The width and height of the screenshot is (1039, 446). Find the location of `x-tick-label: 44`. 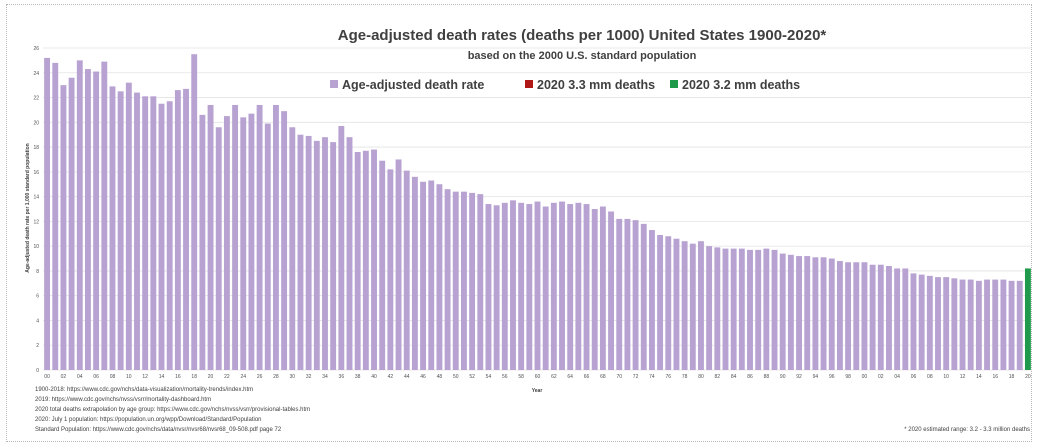

x-tick-label: 44 is located at coordinates (407, 377).